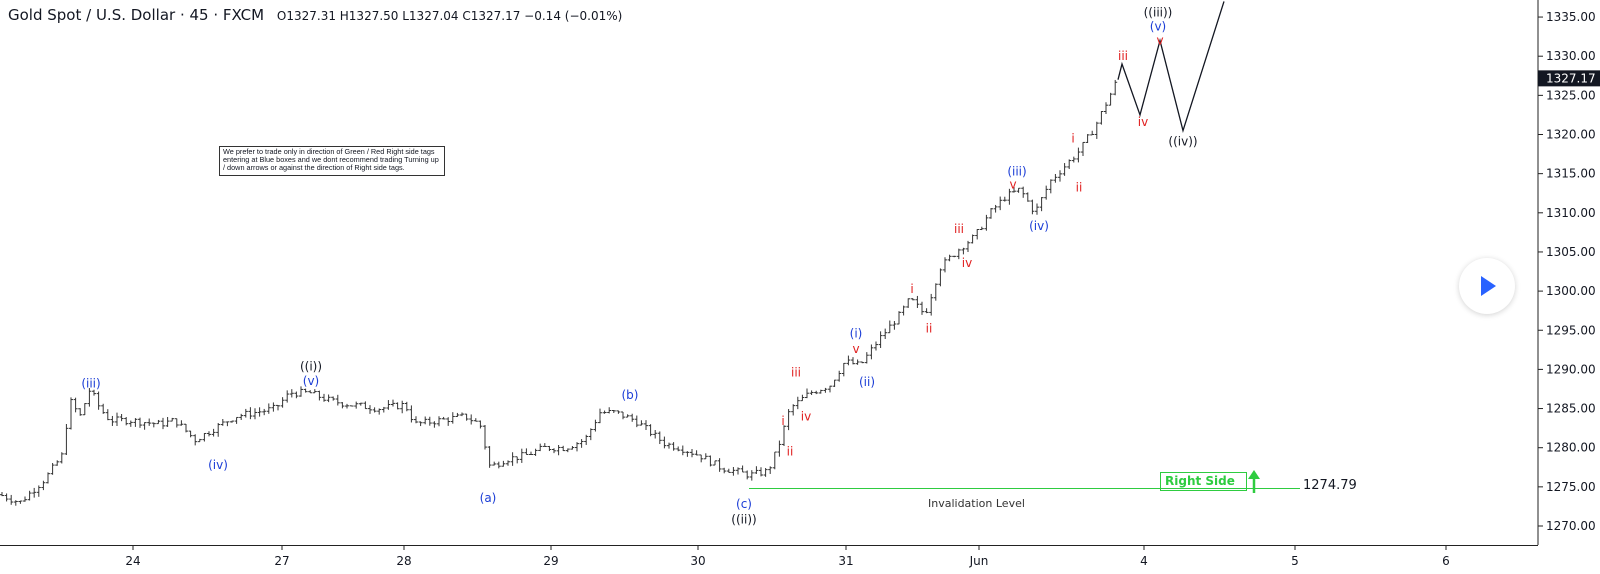 Image resolution: width=1600 pixels, height=574 pixels. I want to click on play-button, so click(1487, 286).